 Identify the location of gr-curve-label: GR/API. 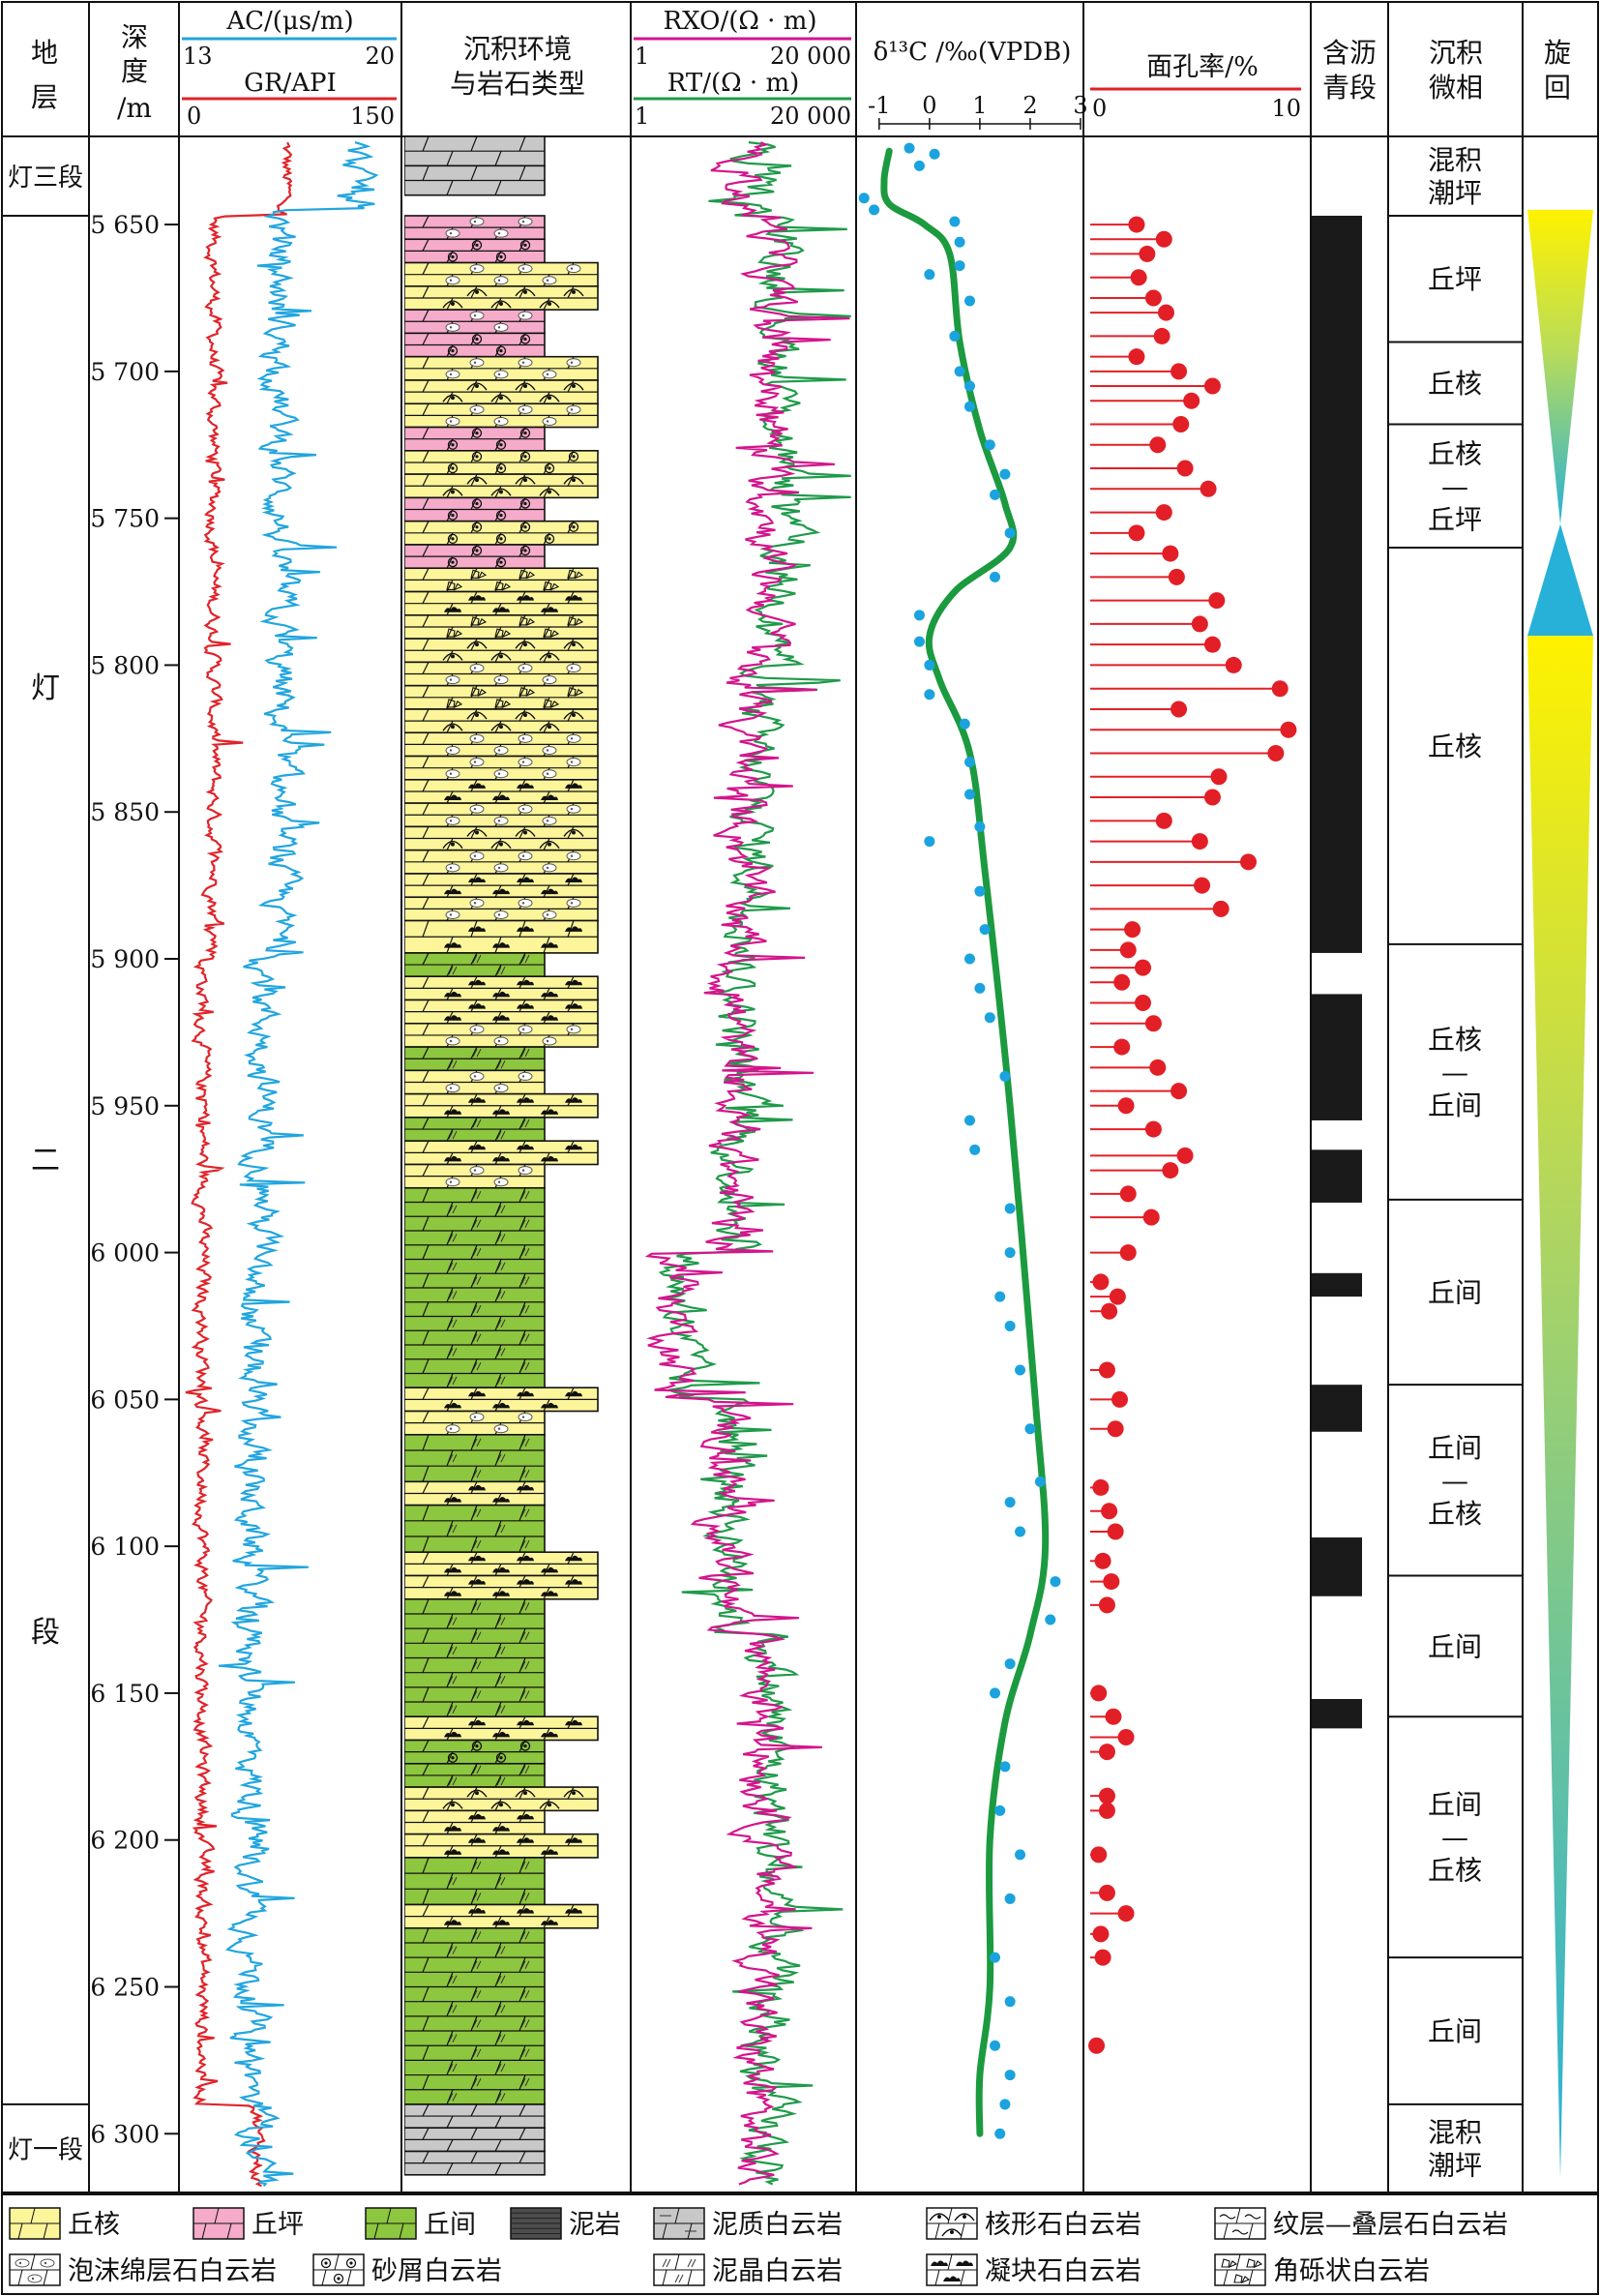
(290, 83).